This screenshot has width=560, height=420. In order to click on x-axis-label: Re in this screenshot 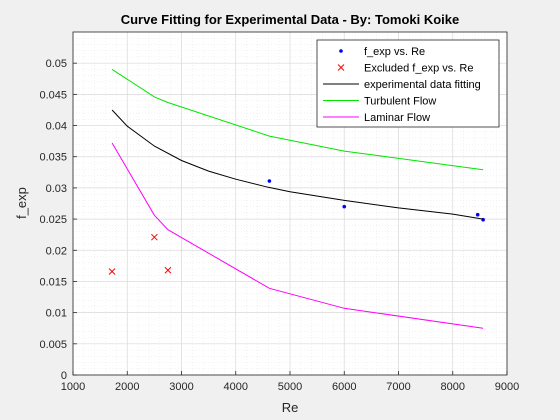, I will do `click(290, 407)`.